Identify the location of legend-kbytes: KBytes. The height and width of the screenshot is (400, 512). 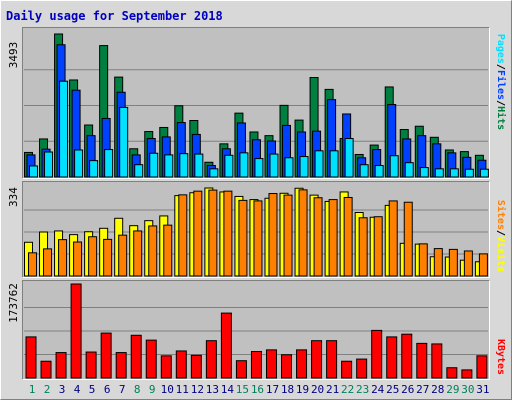
(500, 357).